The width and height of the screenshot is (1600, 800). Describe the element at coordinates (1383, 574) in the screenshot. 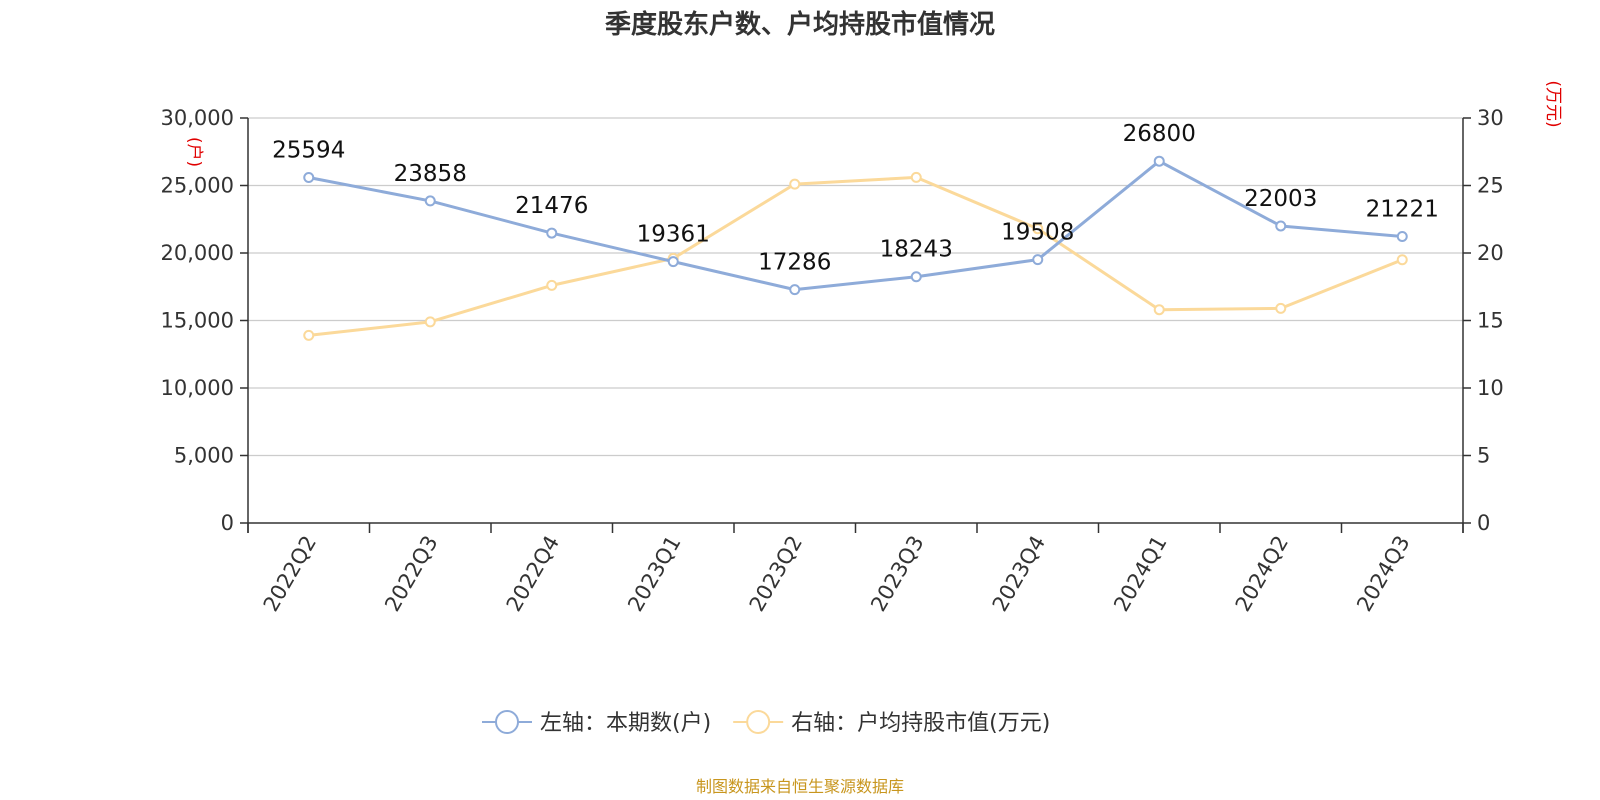

I see `x-axis-tick-label: 2024Q3` at that location.